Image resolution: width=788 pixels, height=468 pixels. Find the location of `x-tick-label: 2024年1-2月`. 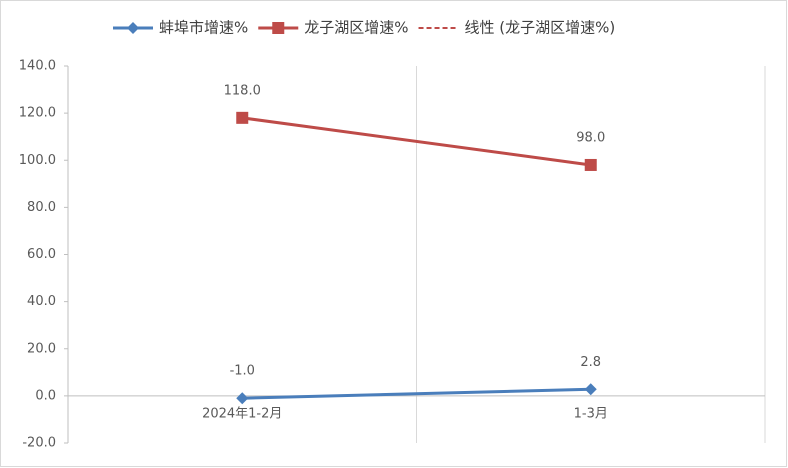

x-tick-label: 2024年1-2月 is located at coordinates (242, 413).